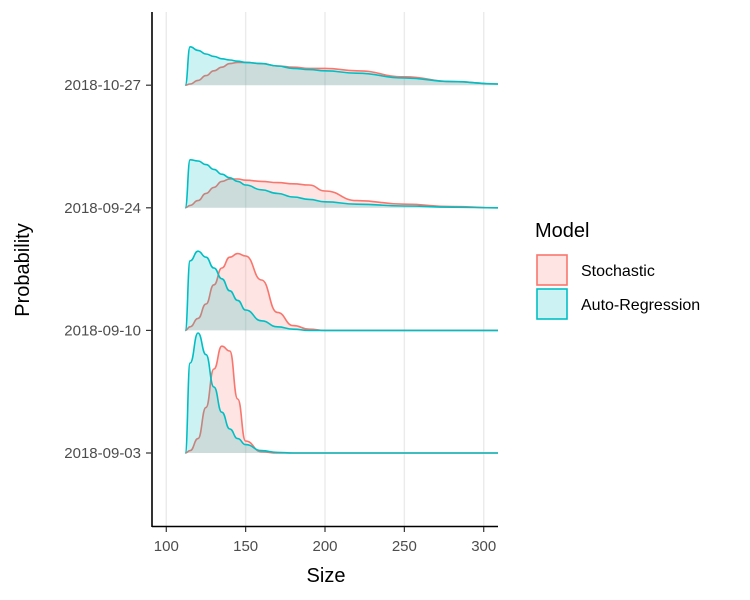 This screenshot has height=600, width=750. I want to click on legend: Model Stochastic Auto-Regression, so click(617, 270).